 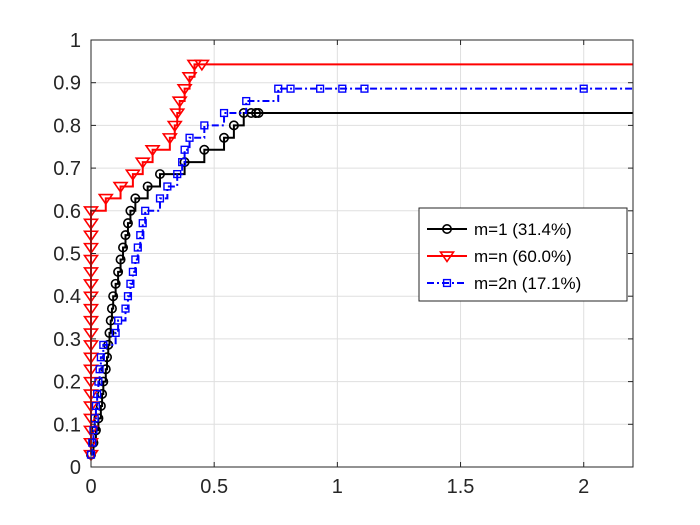 I want to click on legend-item: m=2n (17.1%), so click(x=504, y=283).